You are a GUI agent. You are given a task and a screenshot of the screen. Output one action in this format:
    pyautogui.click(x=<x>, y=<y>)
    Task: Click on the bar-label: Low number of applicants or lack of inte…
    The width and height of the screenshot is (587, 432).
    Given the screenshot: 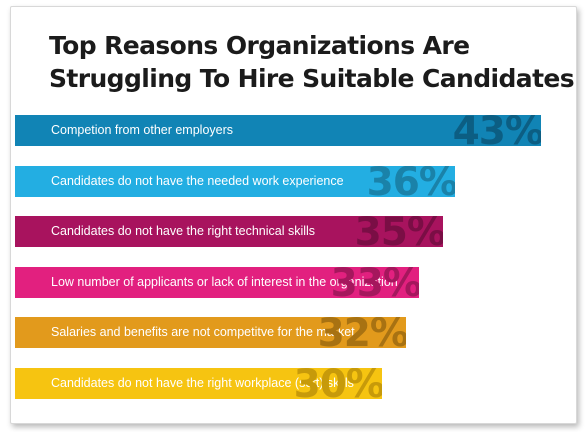 What is the action you would take?
    pyautogui.click(x=224, y=281)
    